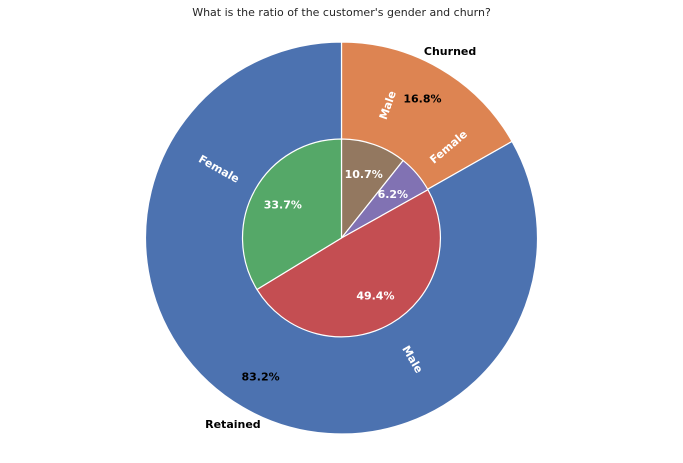 The height and width of the screenshot is (463, 683). Describe the element at coordinates (233, 424) in the screenshot. I see `outer-label-retained: Retained` at that location.